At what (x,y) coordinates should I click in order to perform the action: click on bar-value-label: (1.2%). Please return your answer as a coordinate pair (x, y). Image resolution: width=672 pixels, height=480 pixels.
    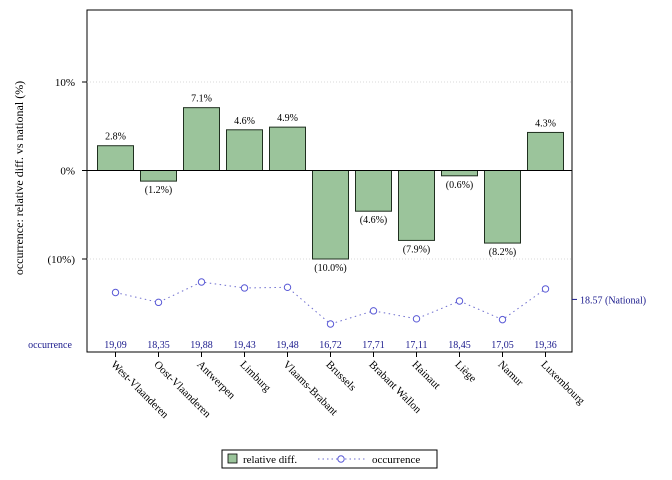
    Looking at the image, I should click on (159, 190).